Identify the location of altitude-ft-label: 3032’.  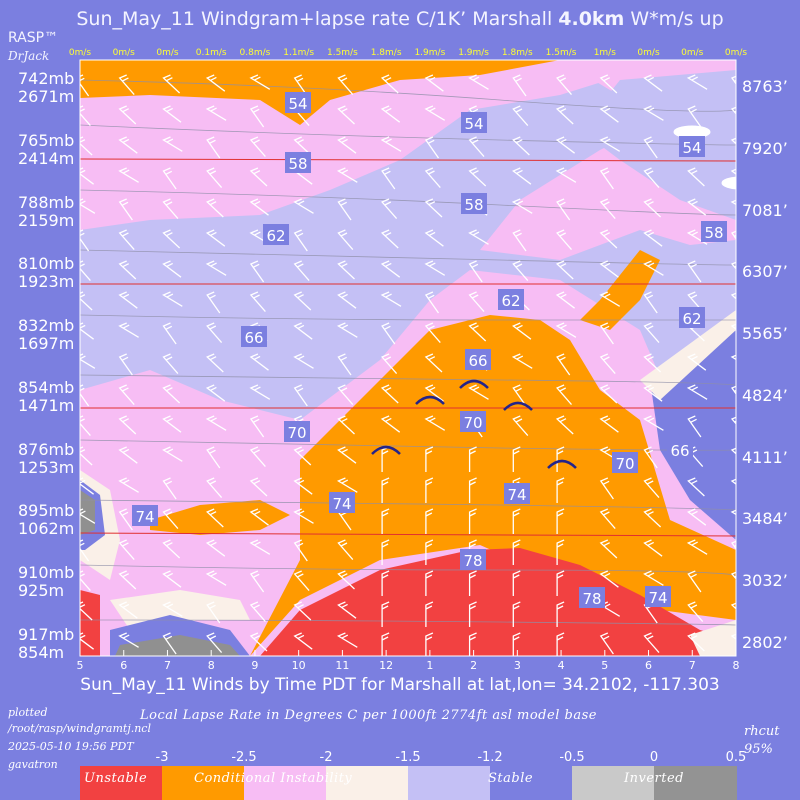
(765, 581).